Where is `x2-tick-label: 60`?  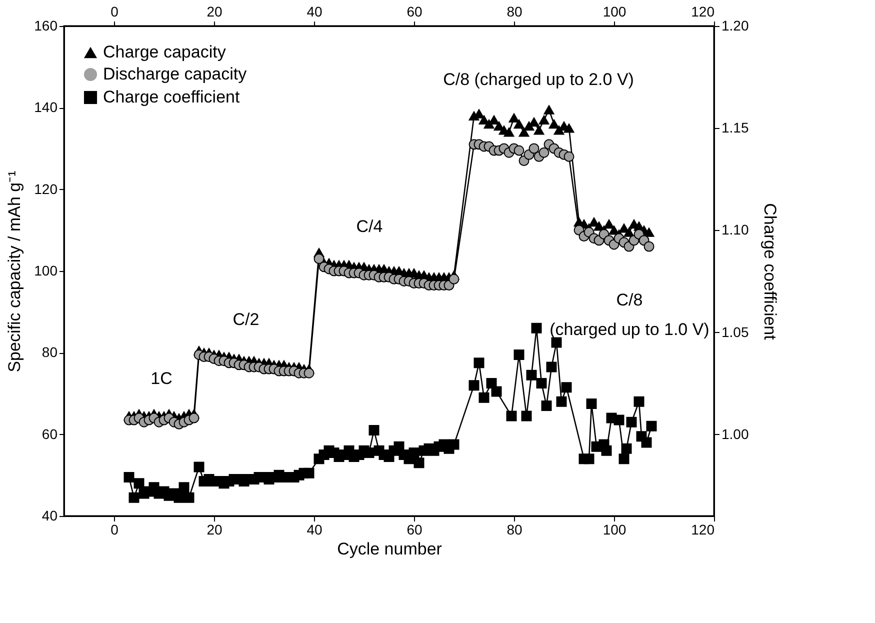
x2-tick-label: 60 is located at coordinates (414, 12).